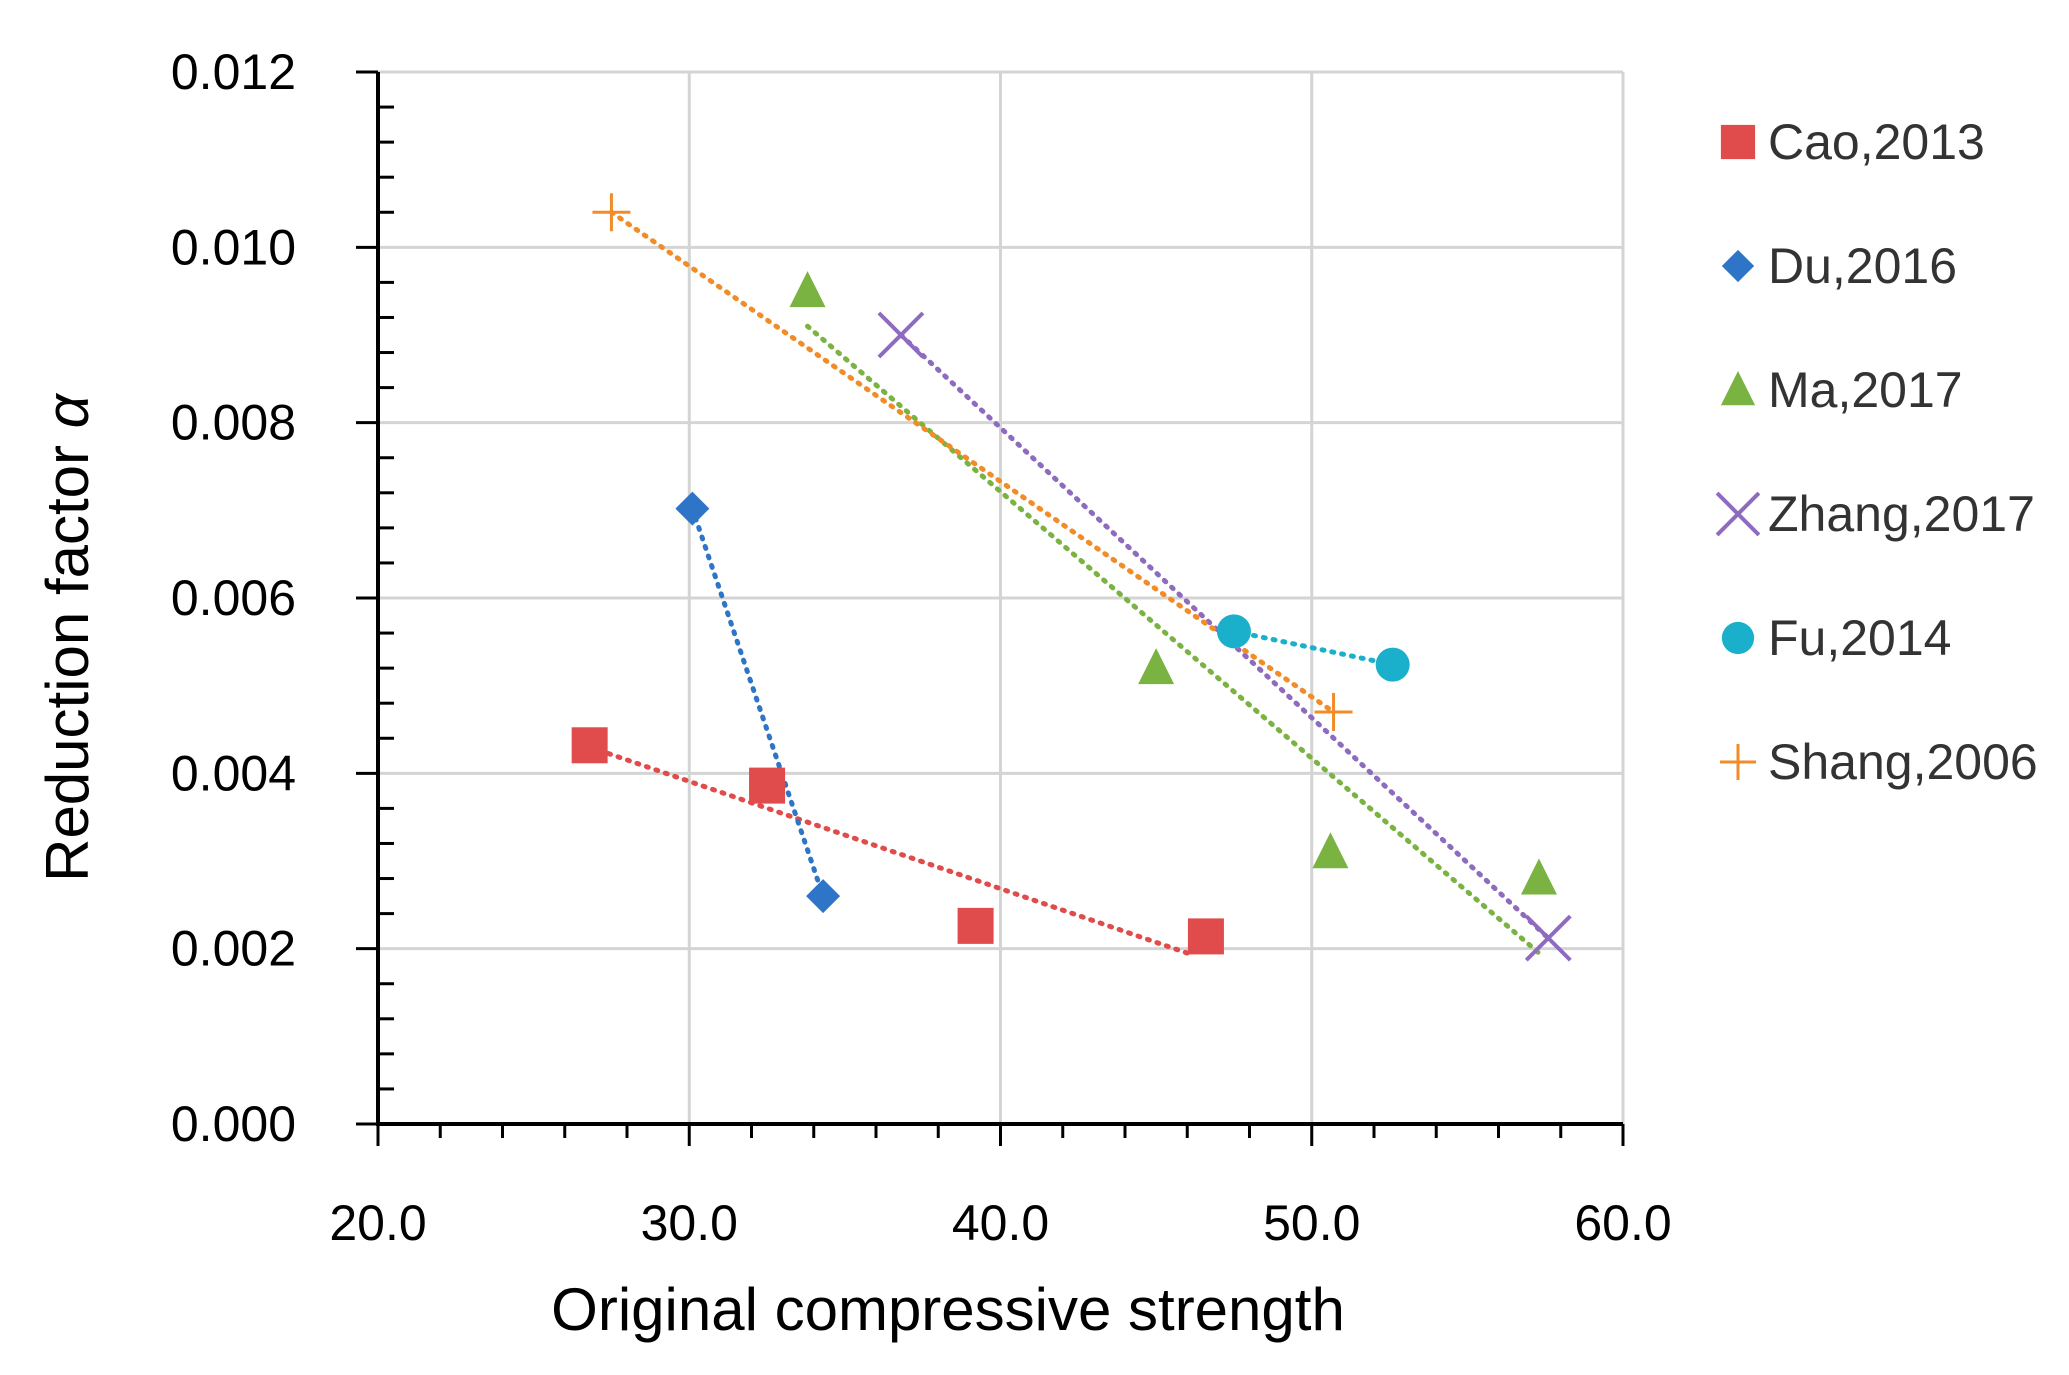 This screenshot has width=2069, height=1375. Describe the element at coordinates (1901, 514) in the screenshot. I see `legend-label: Zhang,2017` at that location.